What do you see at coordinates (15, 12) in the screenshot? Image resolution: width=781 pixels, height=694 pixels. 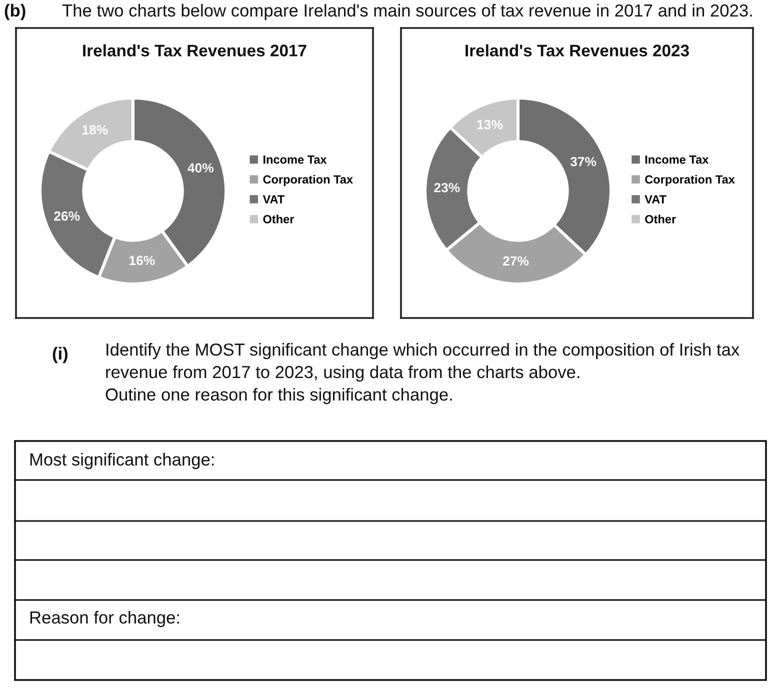 I see `text: (b)` at bounding box center [15, 12].